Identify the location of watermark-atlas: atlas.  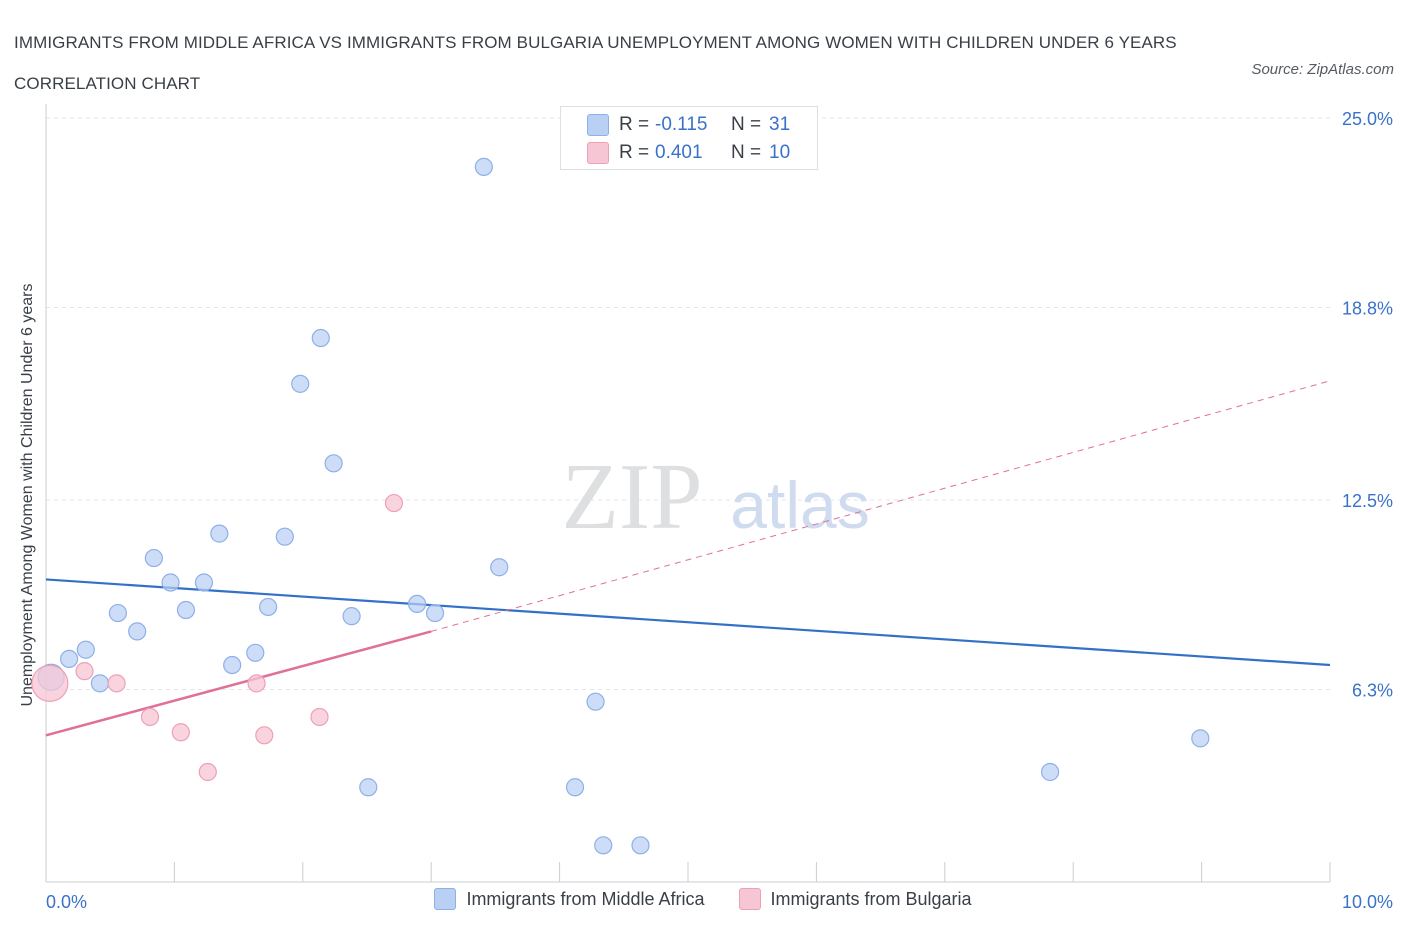
(799, 505).